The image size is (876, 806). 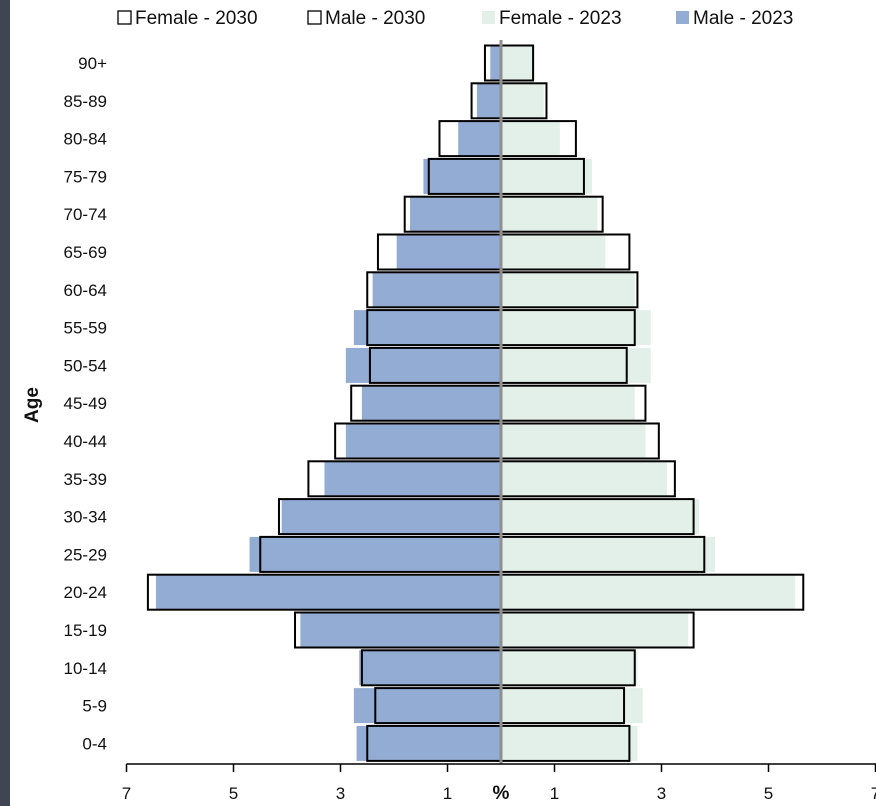 What do you see at coordinates (85, 592) in the screenshot?
I see `age-label-20-24: 20-24` at bounding box center [85, 592].